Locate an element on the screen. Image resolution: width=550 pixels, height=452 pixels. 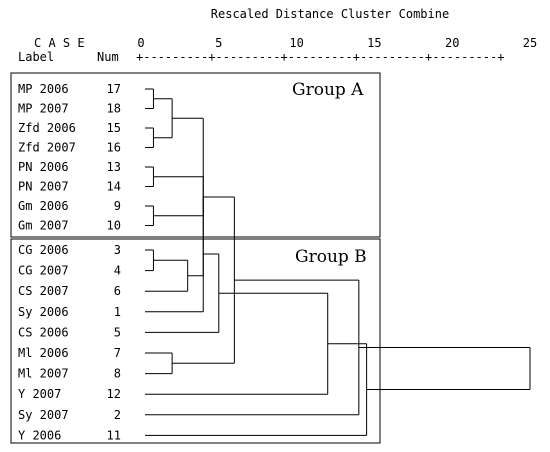
case-num: 5 is located at coordinates (117, 332).